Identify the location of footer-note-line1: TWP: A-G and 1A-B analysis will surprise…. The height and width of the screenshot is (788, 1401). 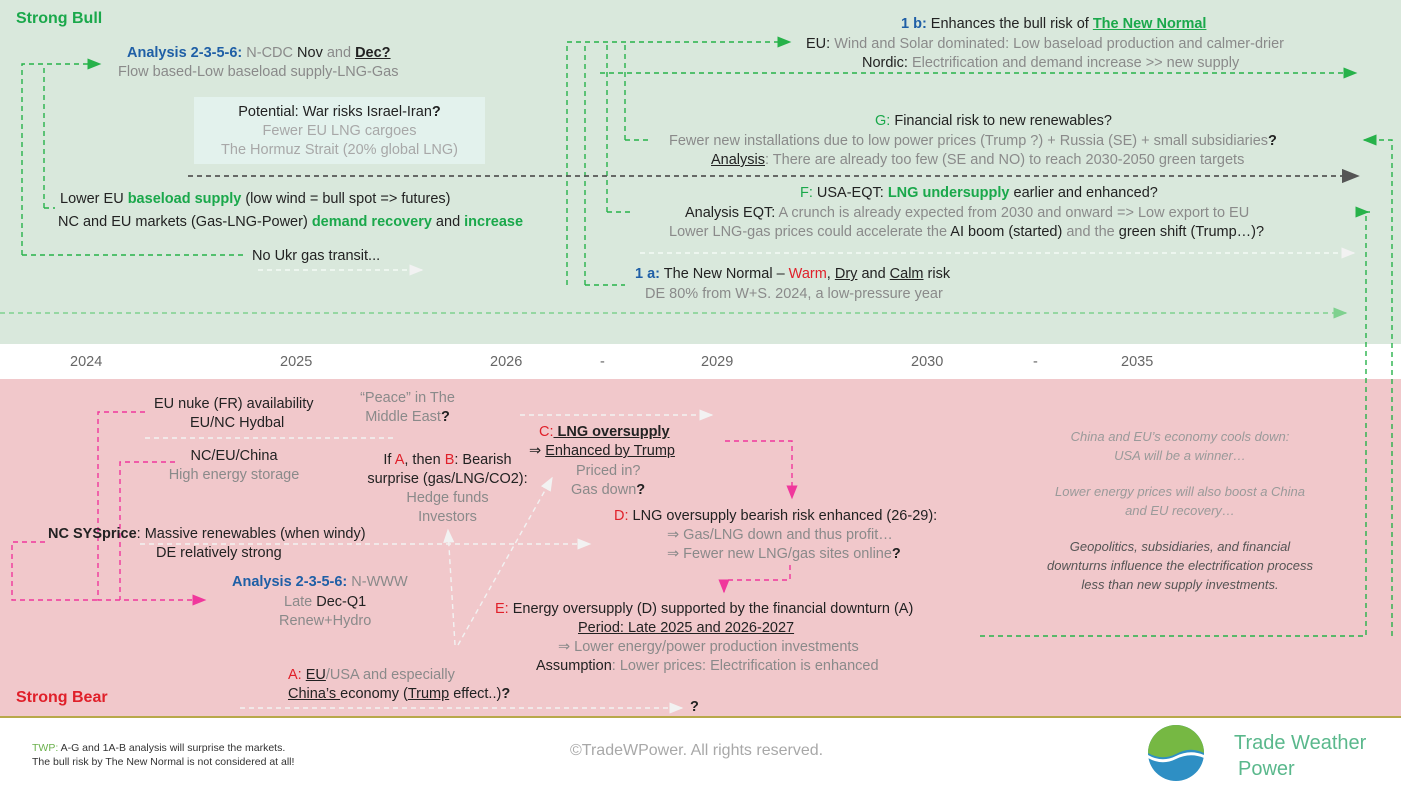
(159, 748).